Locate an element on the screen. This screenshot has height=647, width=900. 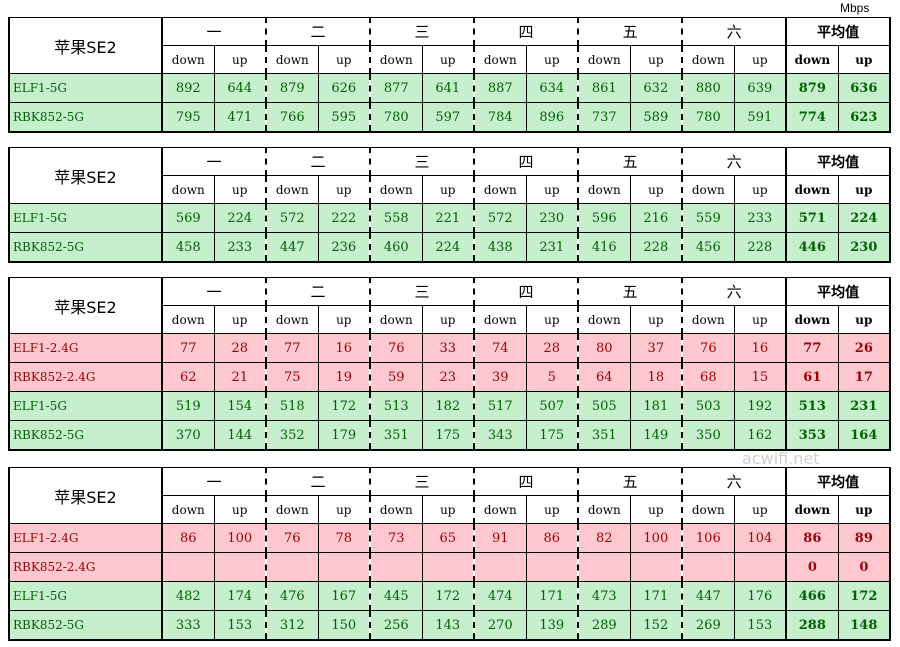
day-header: 四 is located at coordinates (526, 291).